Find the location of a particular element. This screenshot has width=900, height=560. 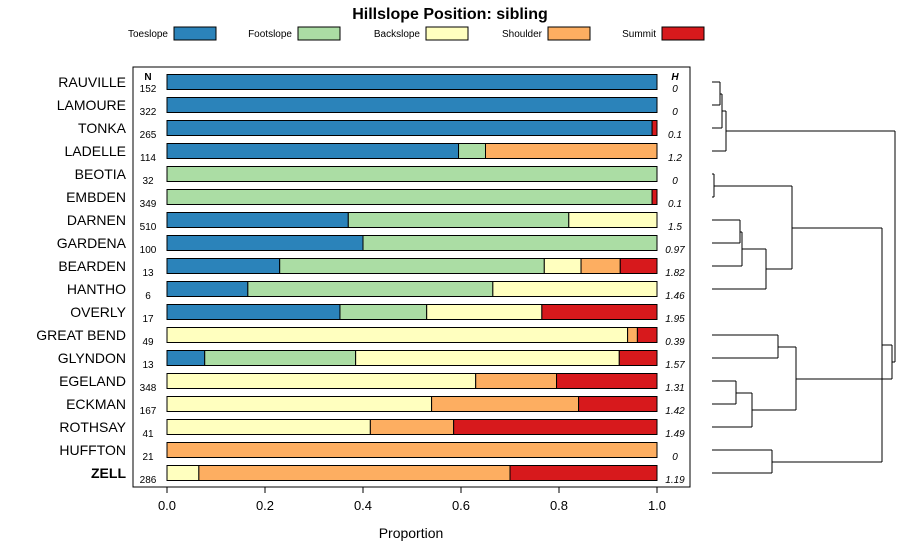

row-label-tonka: TONKA is located at coordinates (102, 128).